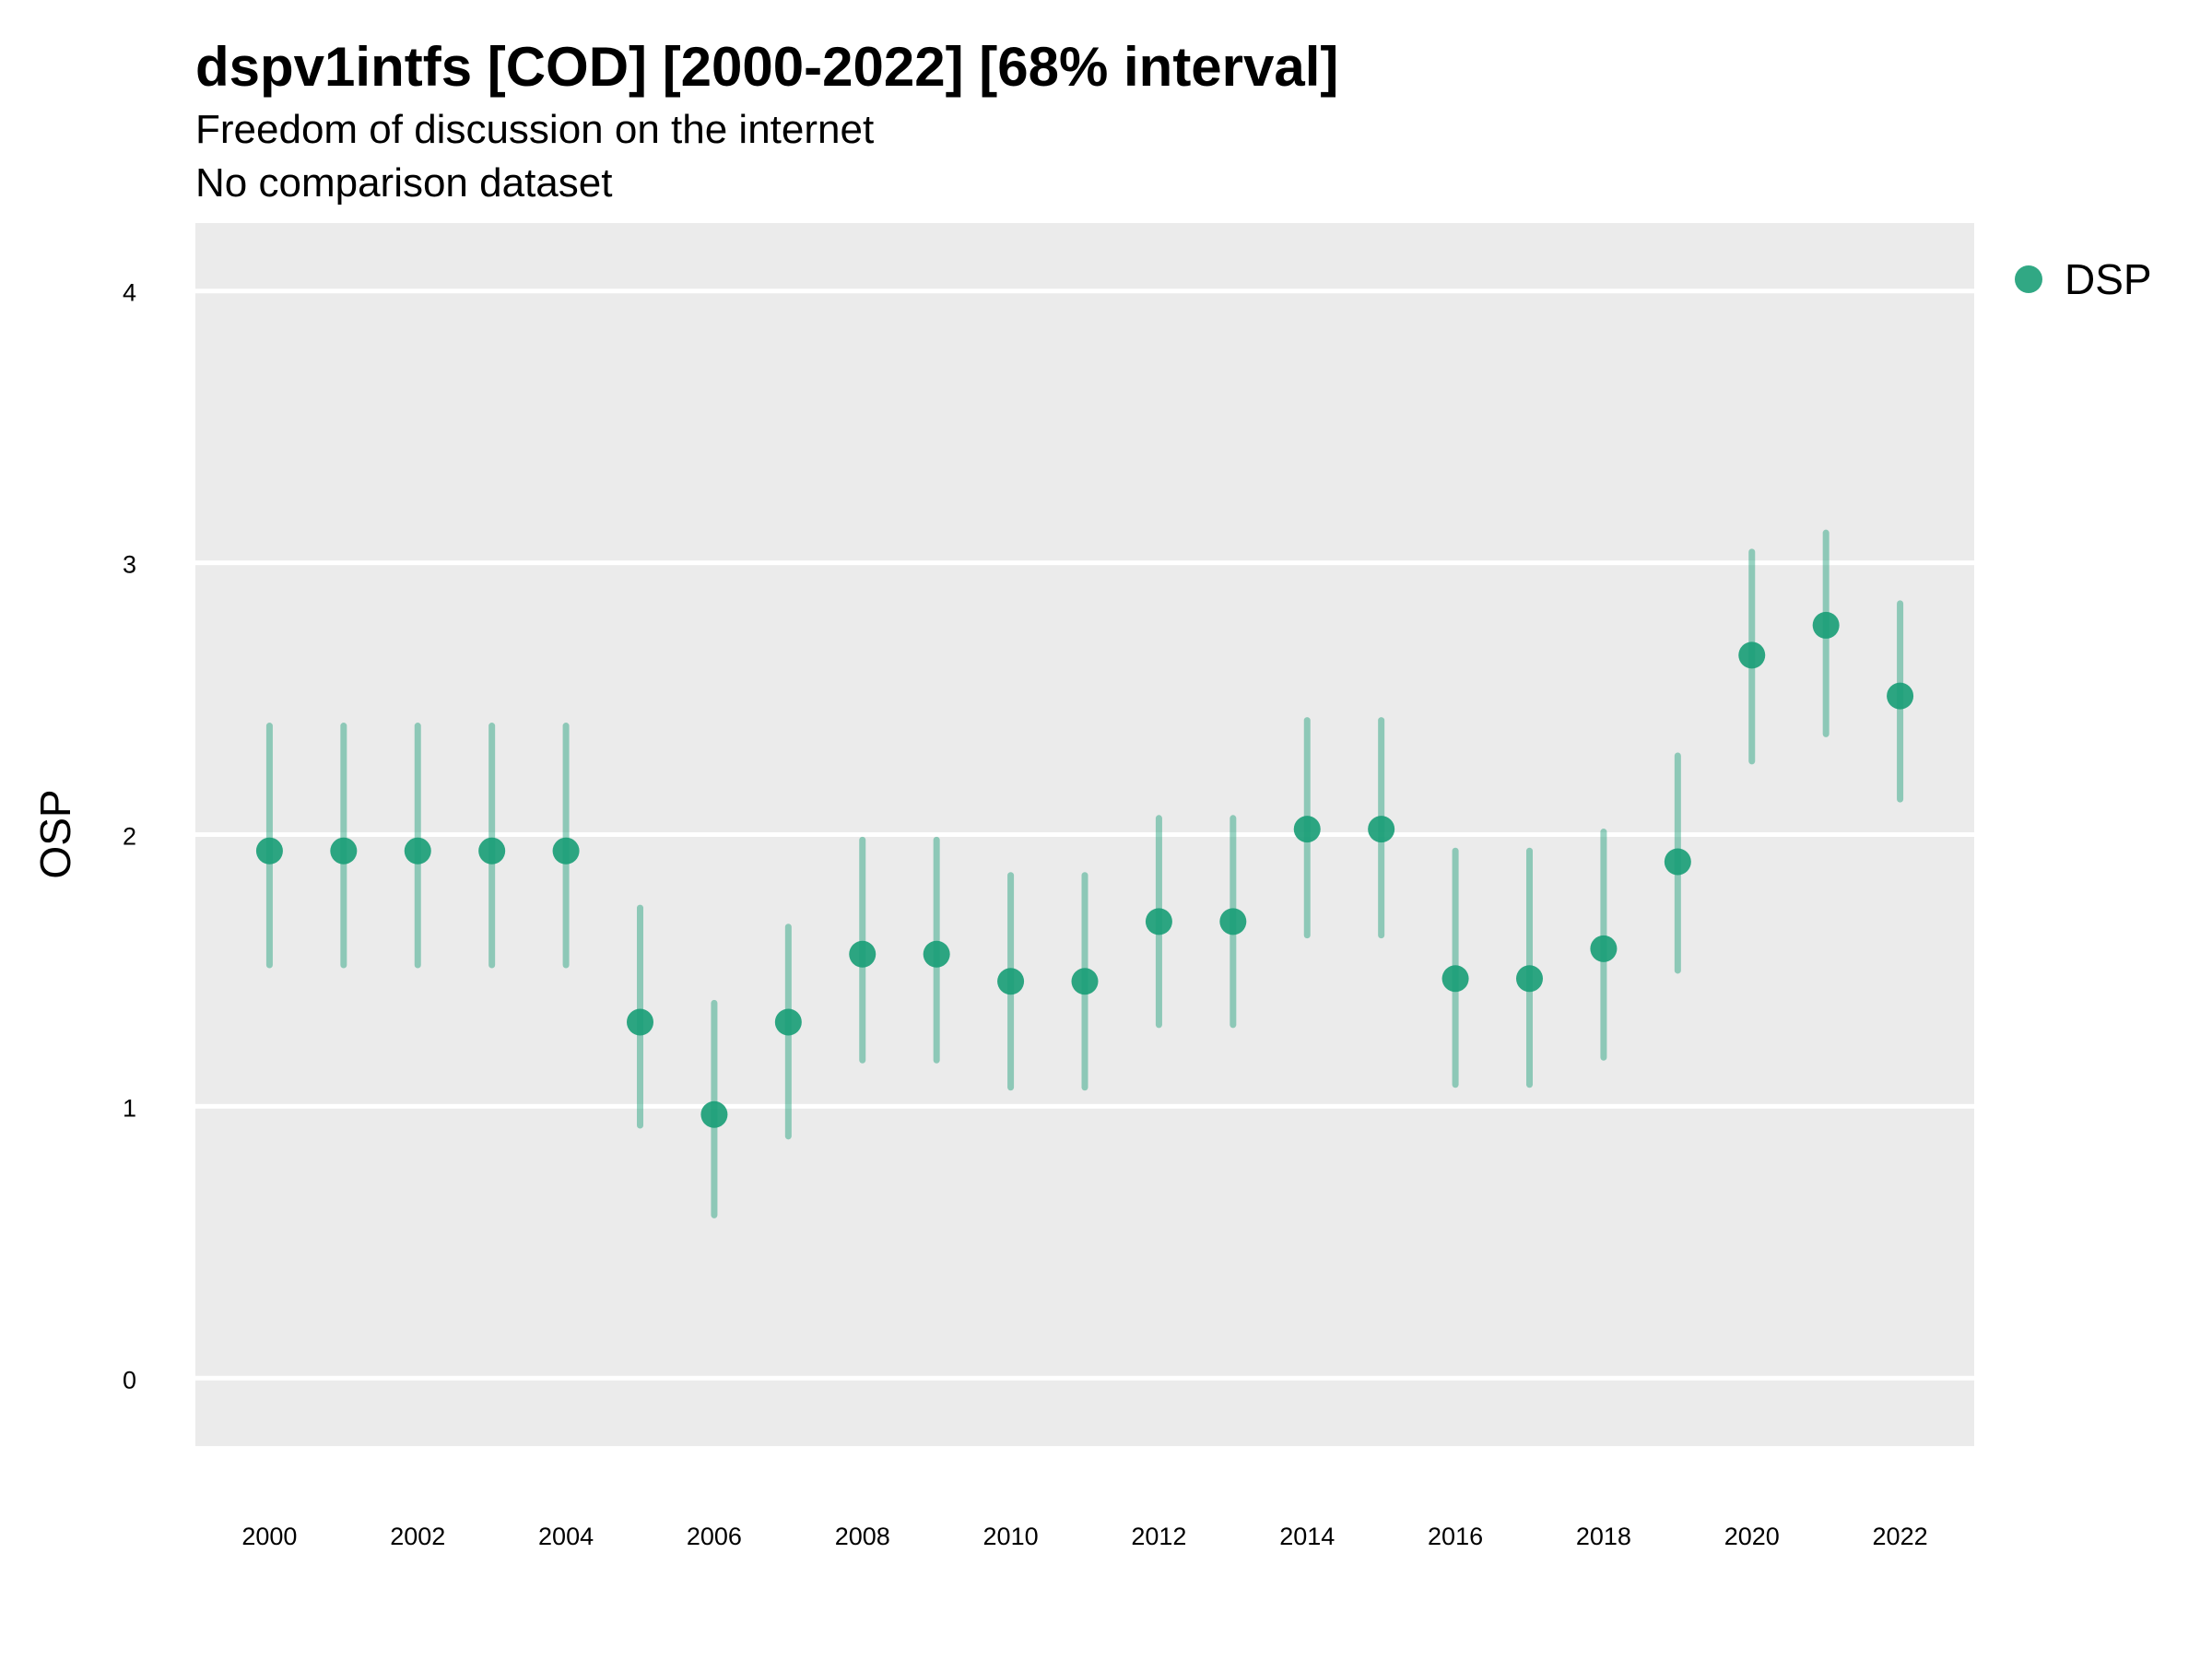  I want to click on x-tick-label: 2002, so click(417, 1536).